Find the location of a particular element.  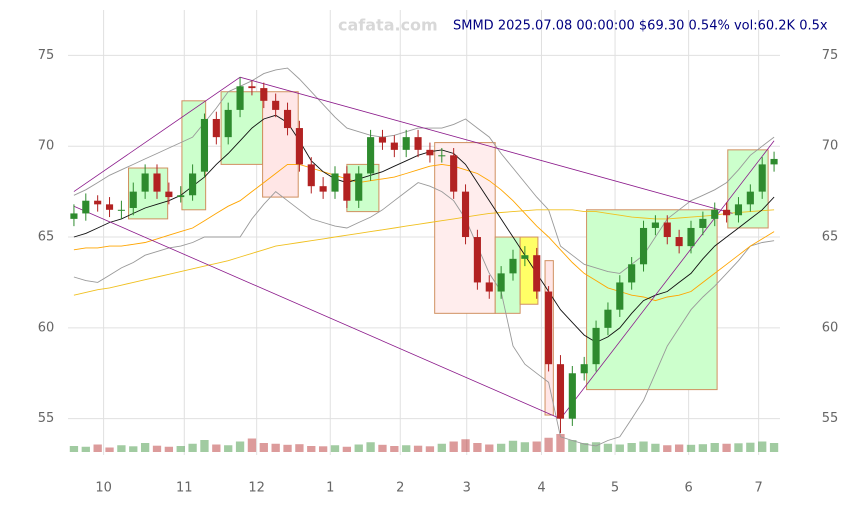

y-tick-label: 60 is located at coordinates (46, 327).